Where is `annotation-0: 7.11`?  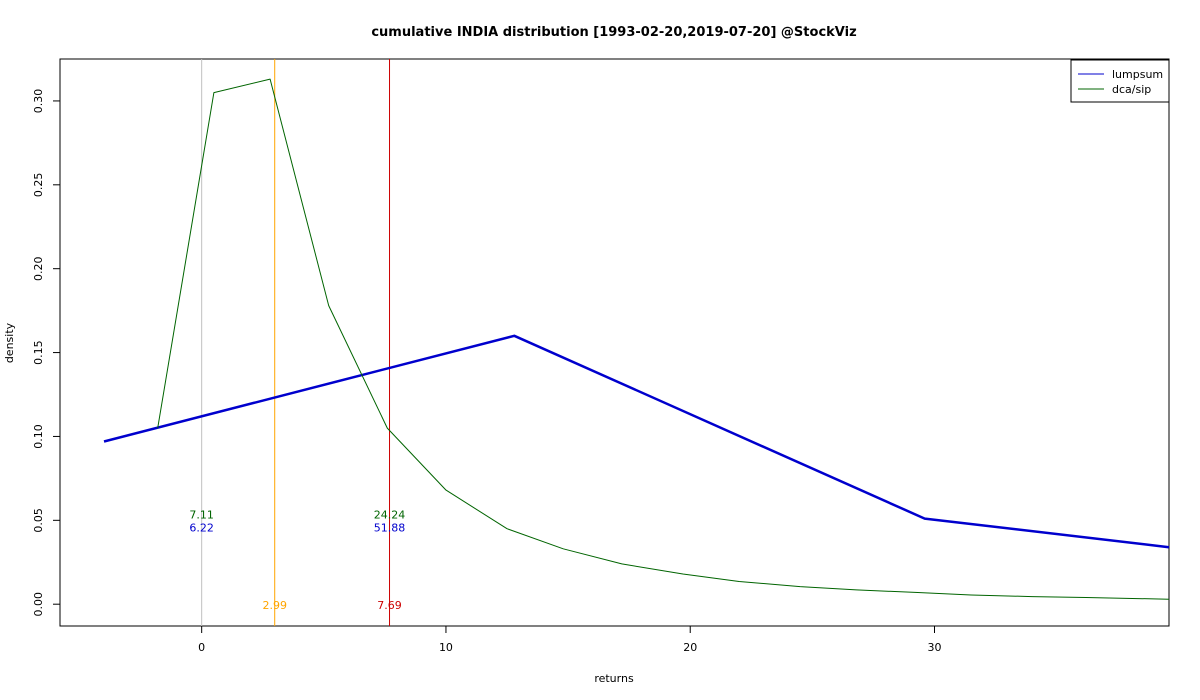
annotation-0: 7.11 is located at coordinates (201, 514).